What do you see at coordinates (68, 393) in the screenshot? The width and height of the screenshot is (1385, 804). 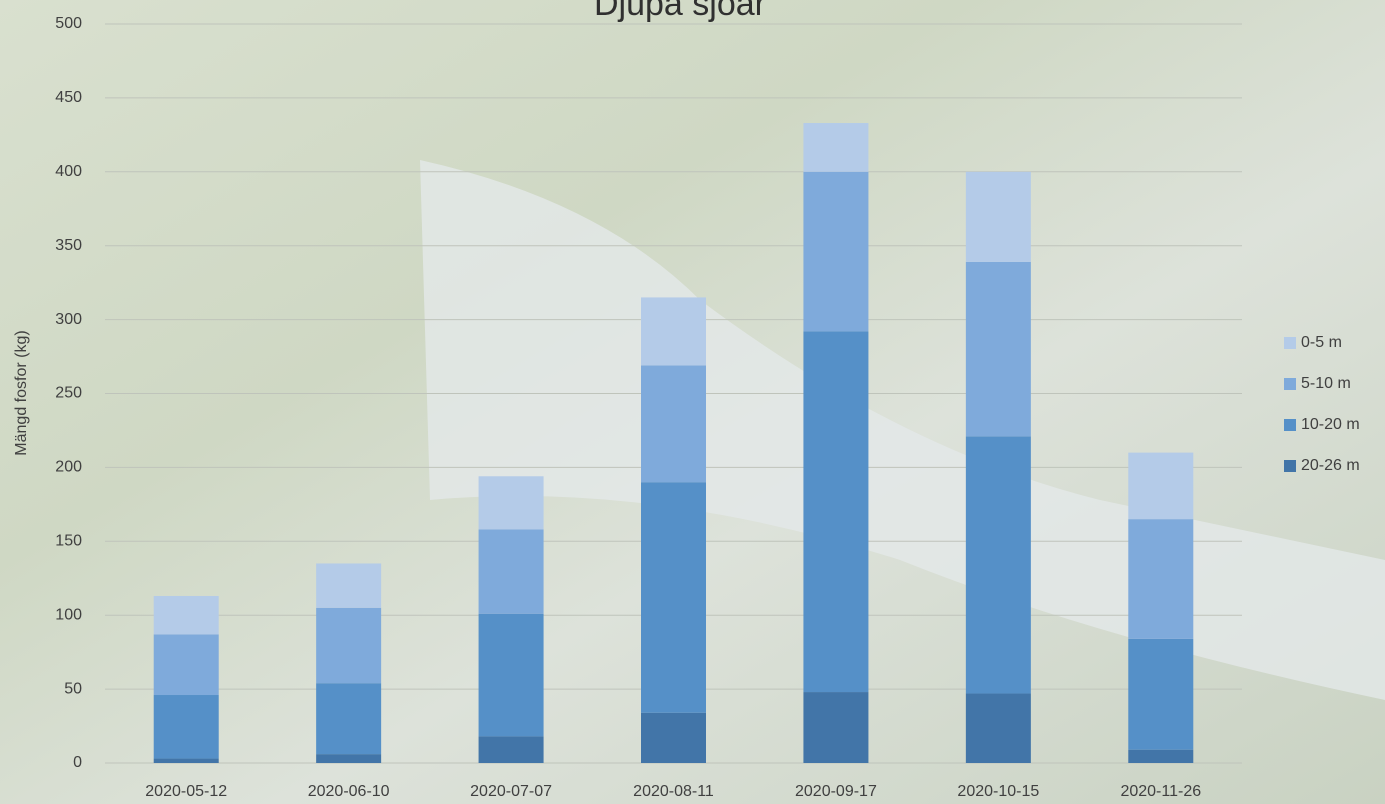 I see `y-tick-label: 250` at bounding box center [68, 393].